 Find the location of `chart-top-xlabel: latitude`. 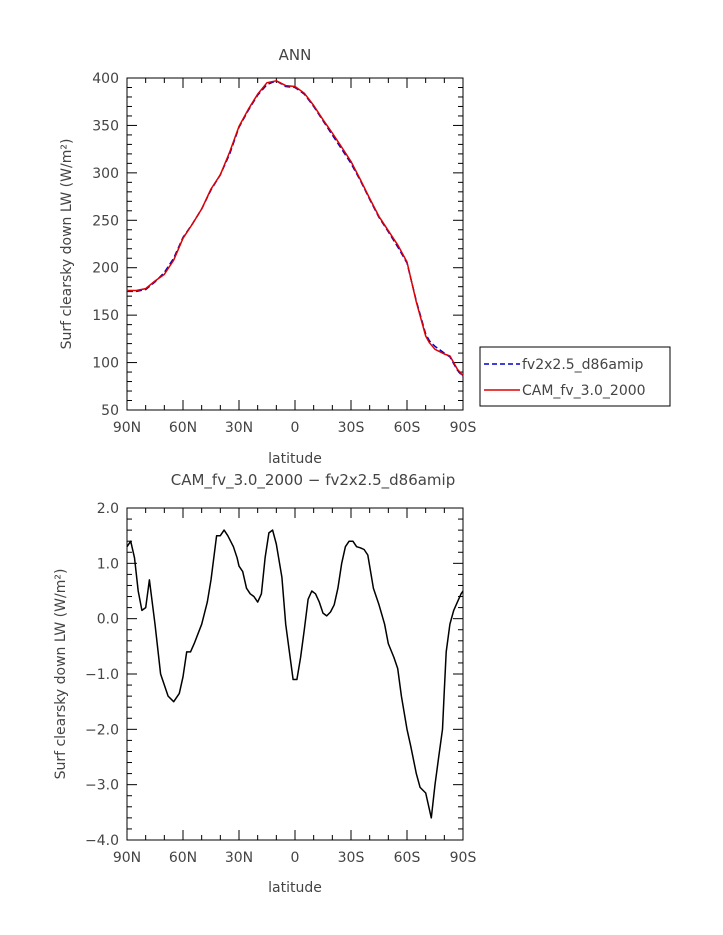

chart-top-xlabel: latitude is located at coordinates (295, 459).